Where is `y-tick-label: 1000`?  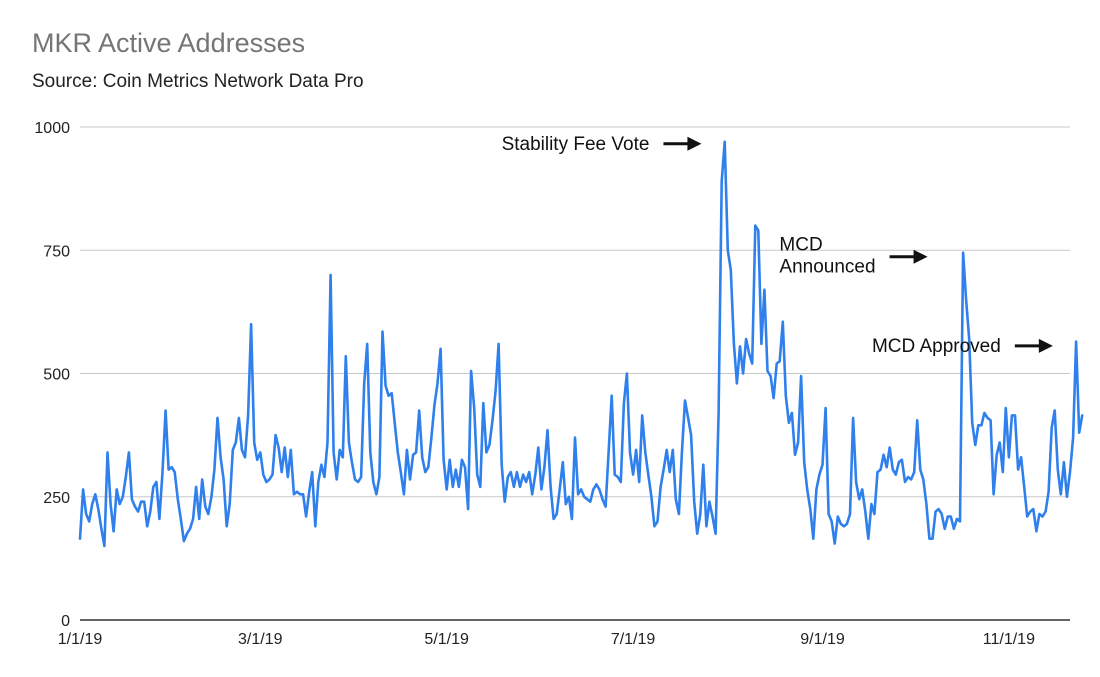
y-tick-label: 1000 is located at coordinates (52, 128).